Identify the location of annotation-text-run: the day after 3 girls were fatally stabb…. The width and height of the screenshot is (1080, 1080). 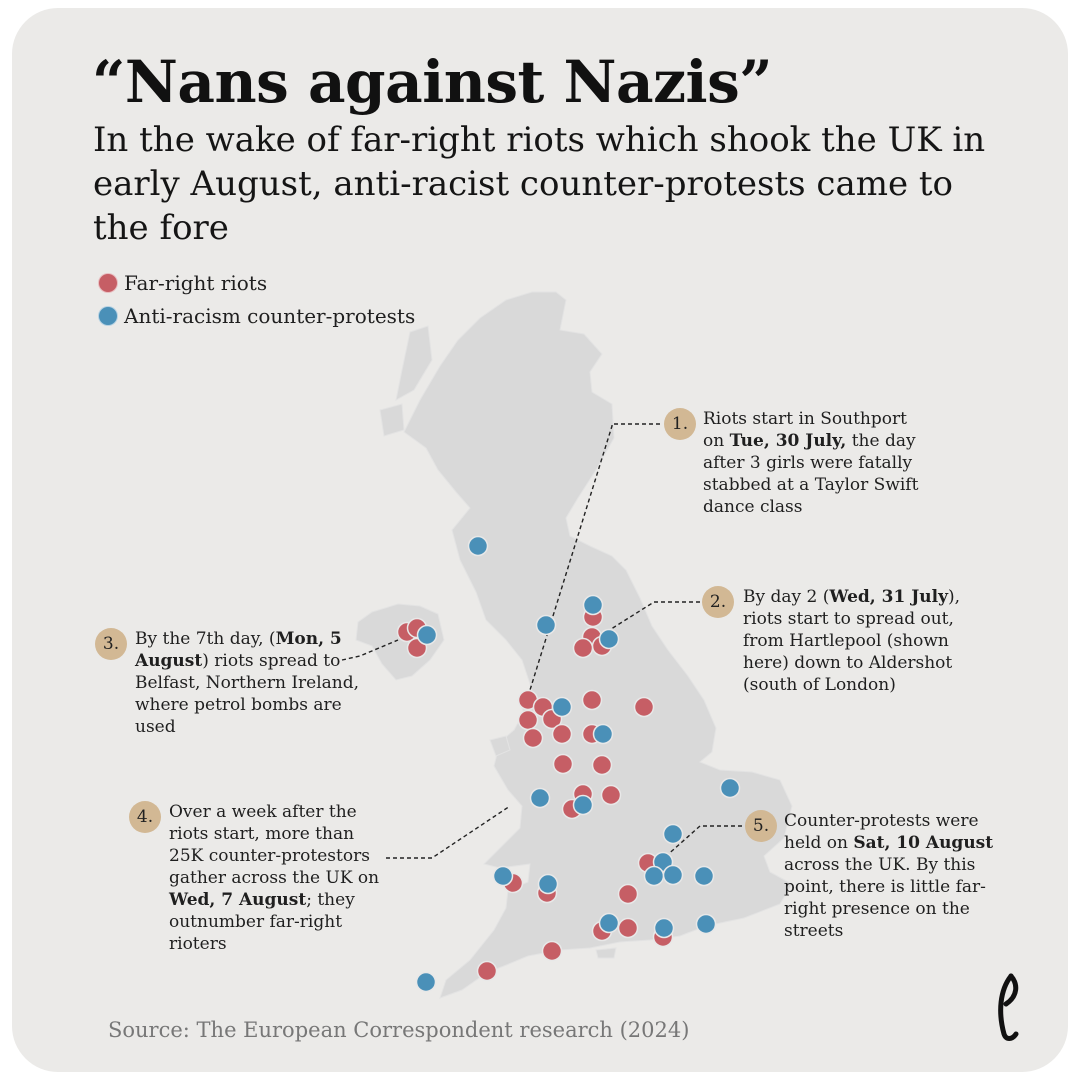
(811, 474).